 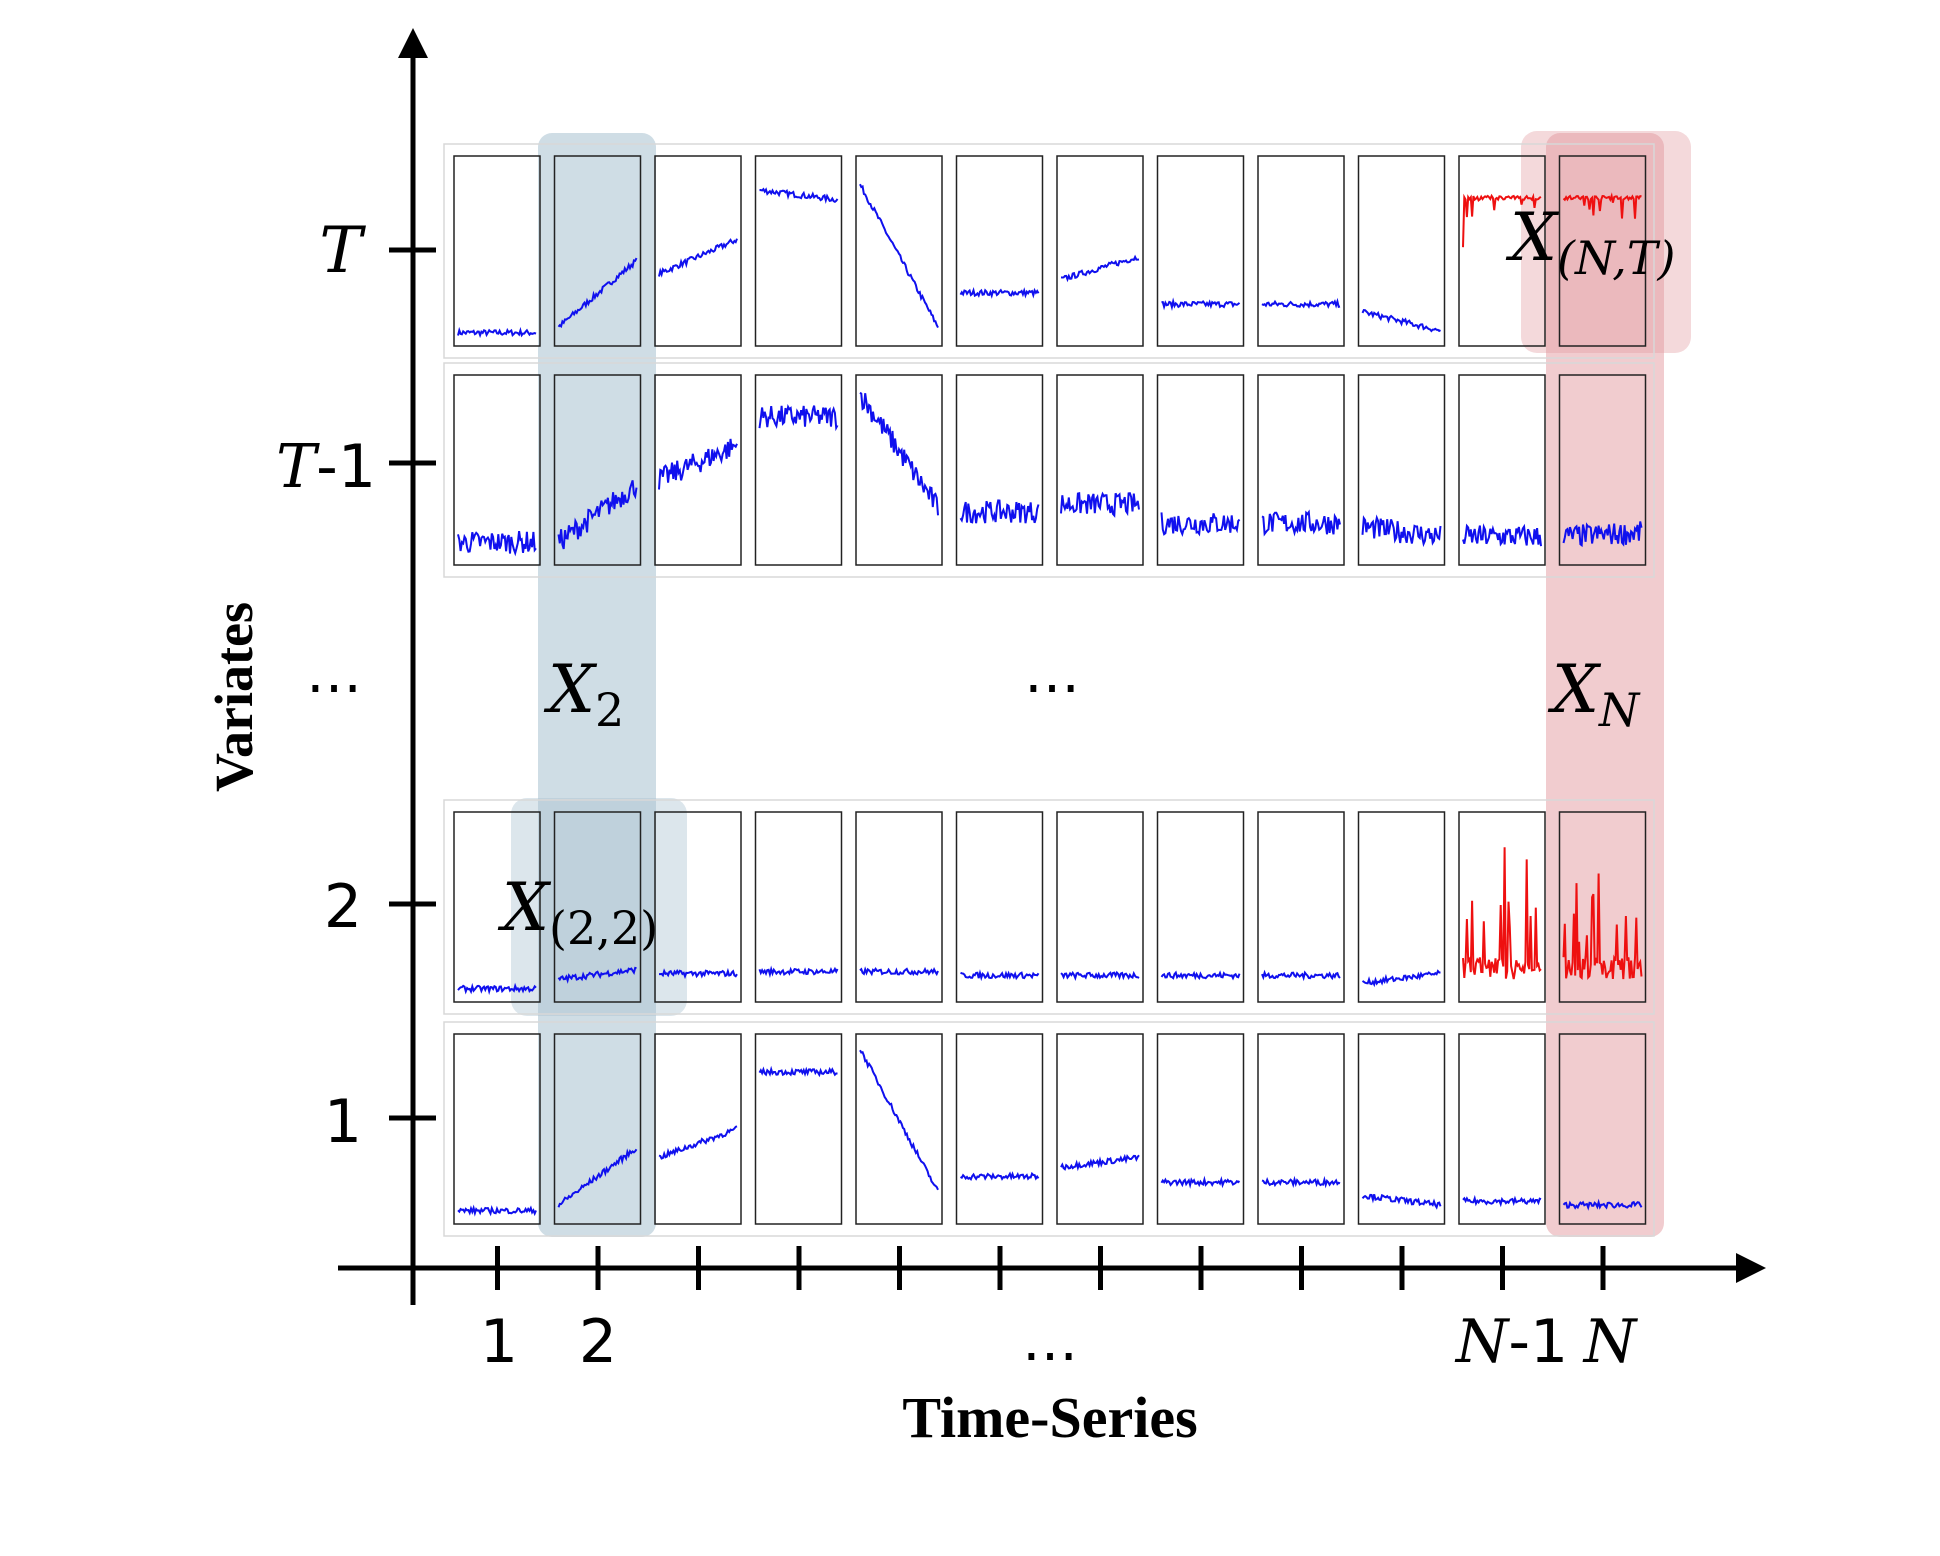 What do you see at coordinates (499, 1342) in the screenshot?
I see `x-tick-label-1: 1` at bounding box center [499, 1342].